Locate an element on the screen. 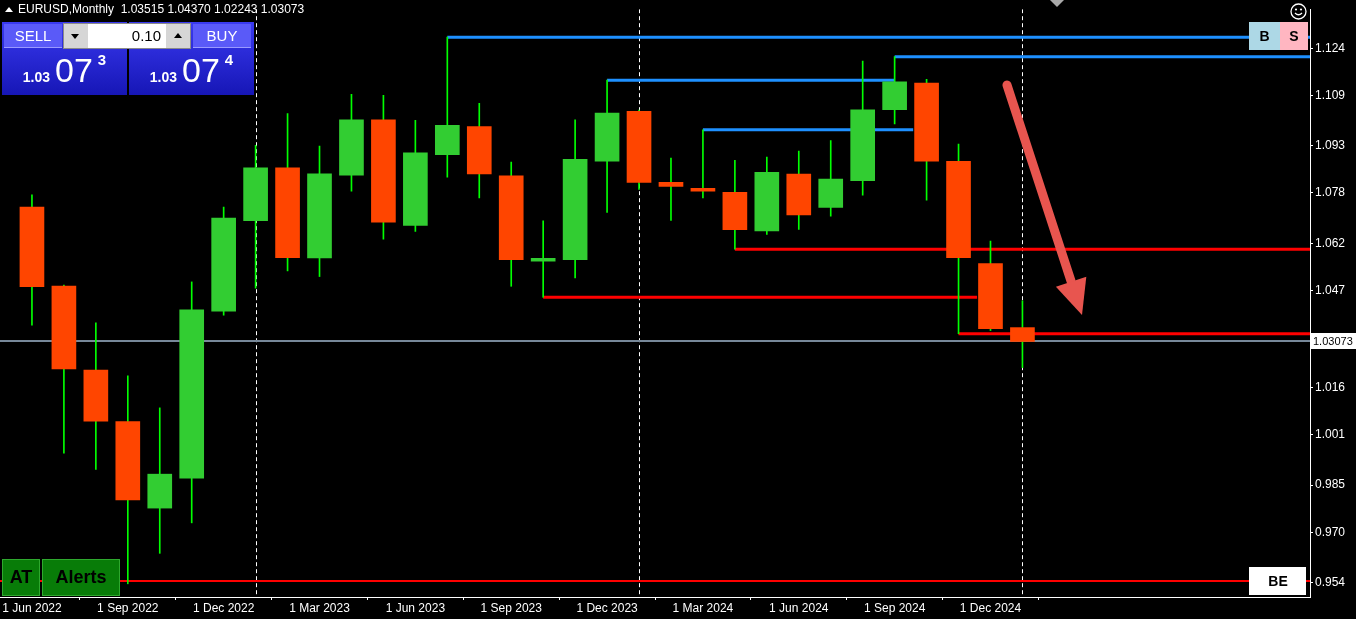 Image resolution: width=1356 pixels, height=619 pixels. y-tick-label: 1.047 is located at coordinates (1330, 289).